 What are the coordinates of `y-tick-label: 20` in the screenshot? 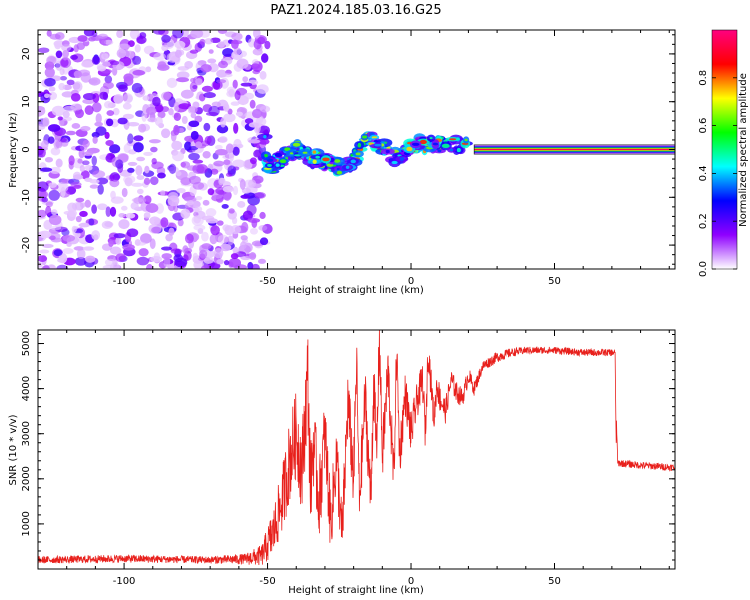 It's located at (26, 54).